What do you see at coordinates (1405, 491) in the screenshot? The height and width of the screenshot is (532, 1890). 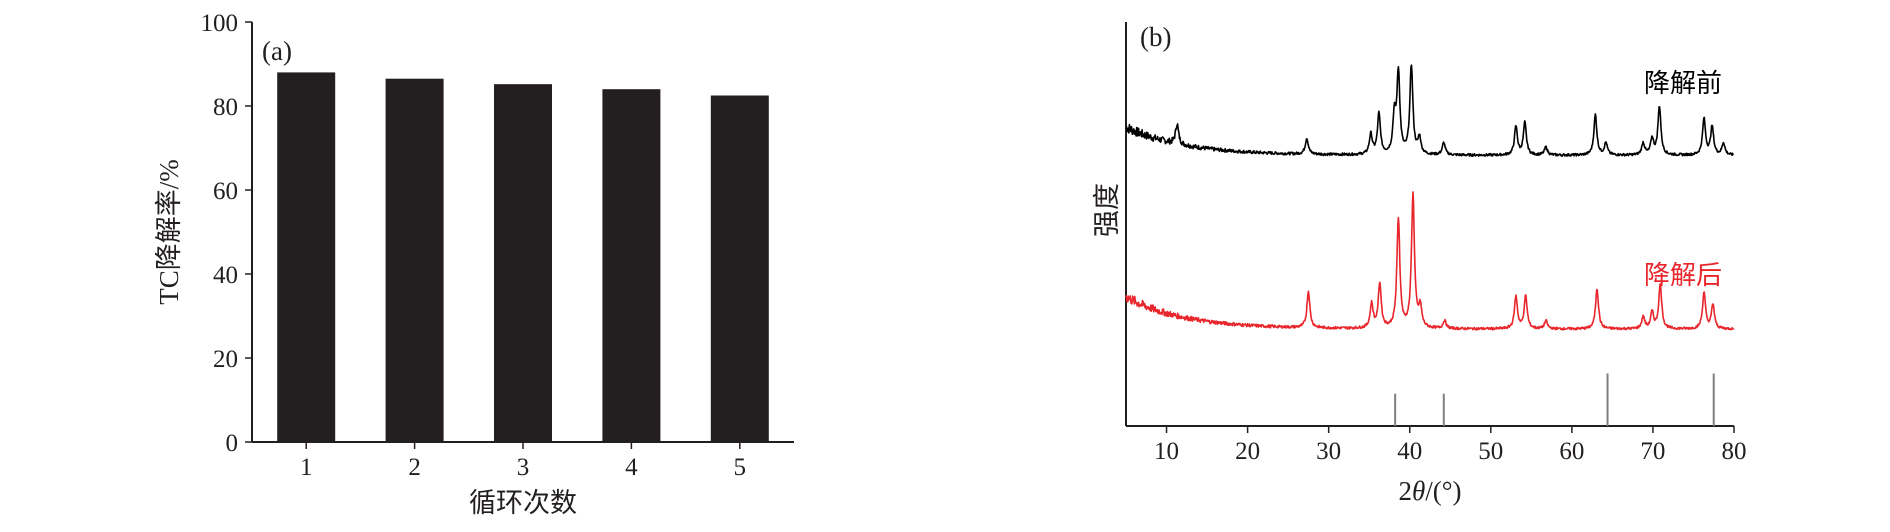 I see `b-x-axis-label-prefix: 2` at bounding box center [1405, 491].